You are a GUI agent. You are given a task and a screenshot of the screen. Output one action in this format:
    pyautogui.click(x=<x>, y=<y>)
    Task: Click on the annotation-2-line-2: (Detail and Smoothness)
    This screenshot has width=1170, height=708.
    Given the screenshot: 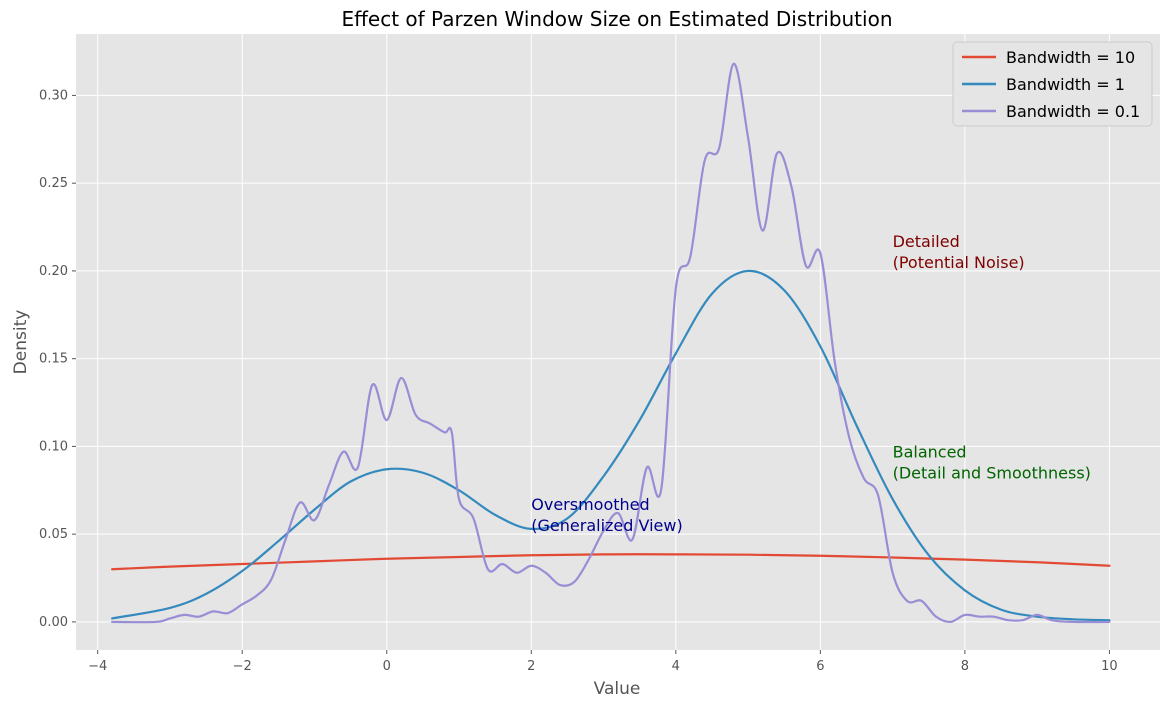 What is the action you would take?
    pyautogui.click(x=992, y=473)
    